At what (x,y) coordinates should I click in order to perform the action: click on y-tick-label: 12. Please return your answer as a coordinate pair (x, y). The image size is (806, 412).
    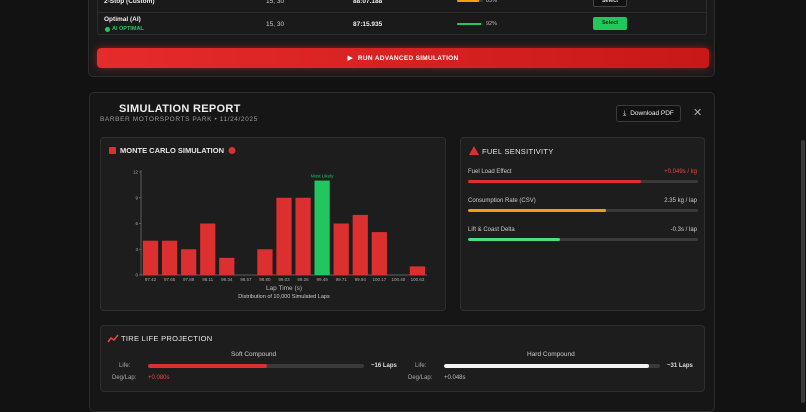
    Looking at the image, I should click on (136, 172).